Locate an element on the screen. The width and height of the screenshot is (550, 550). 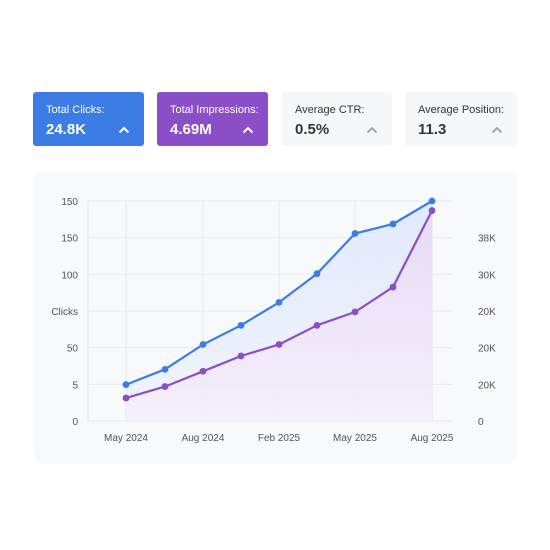
average-ctr-label: Average CTR: is located at coordinates (330, 110).